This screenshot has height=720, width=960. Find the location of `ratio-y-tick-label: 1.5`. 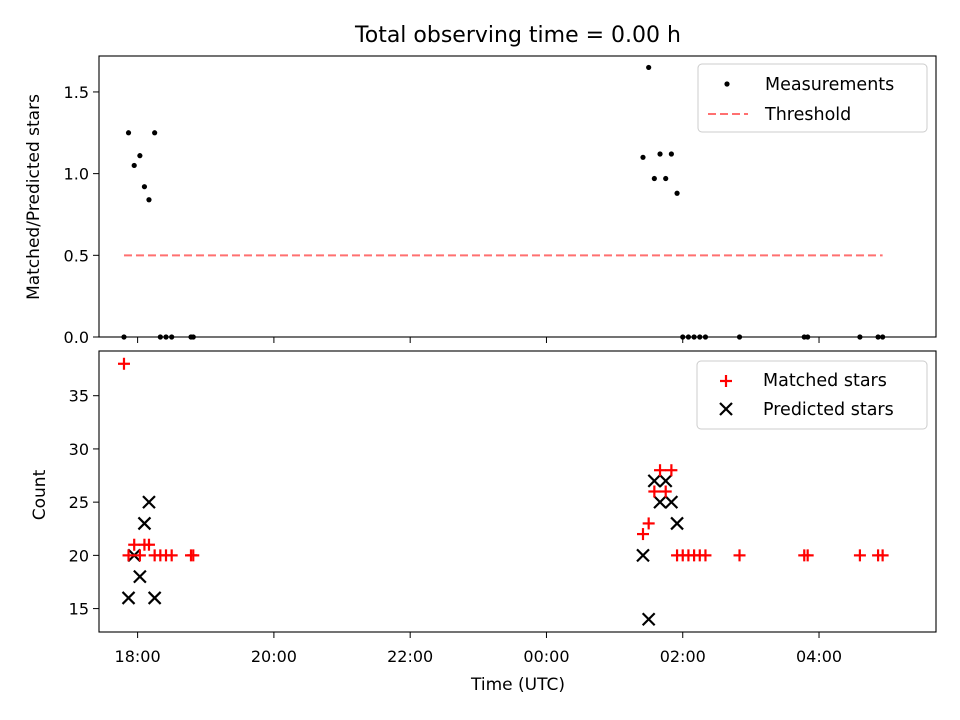

ratio-y-tick-label: 1.5 is located at coordinates (76, 92).